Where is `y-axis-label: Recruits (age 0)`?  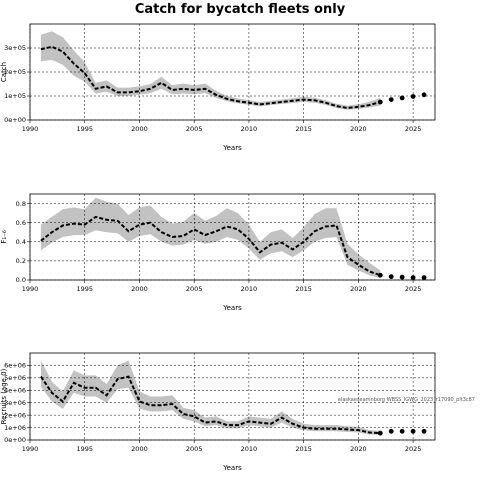 y-axis-label: Recruits (age 0) is located at coordinates (4, 396).